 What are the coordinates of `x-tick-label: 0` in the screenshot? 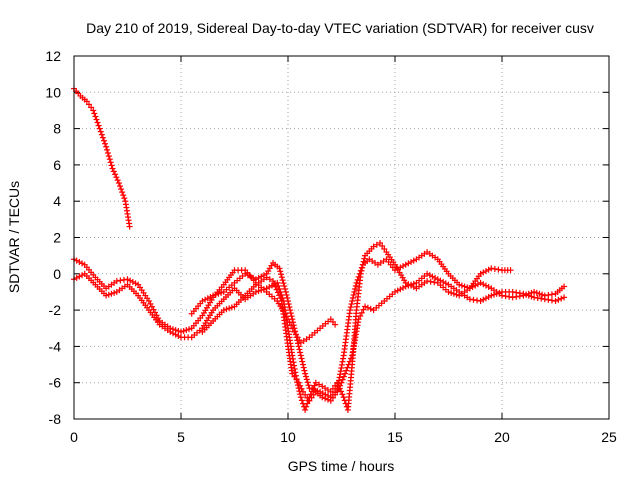 It's located at (74, 437).